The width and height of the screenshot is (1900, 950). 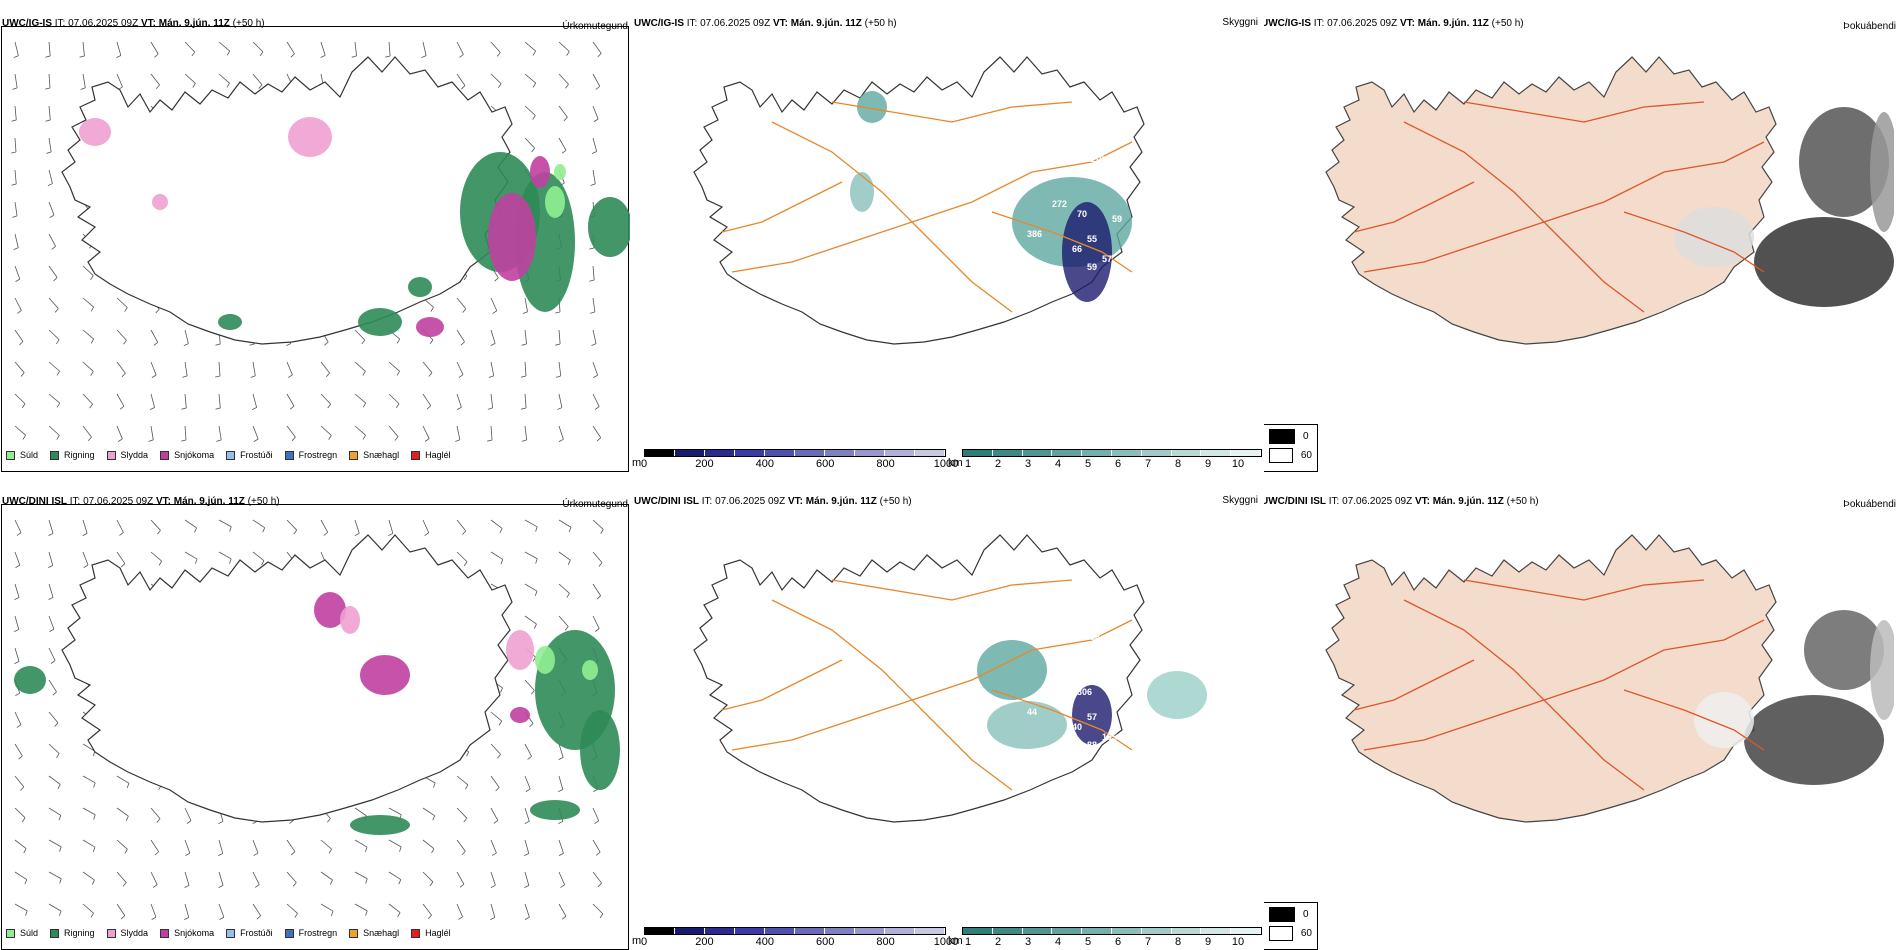 What do you see at coordinates (354, 227) in the screenshot?
I see `precip-areas` at bounding box center [354, 227].